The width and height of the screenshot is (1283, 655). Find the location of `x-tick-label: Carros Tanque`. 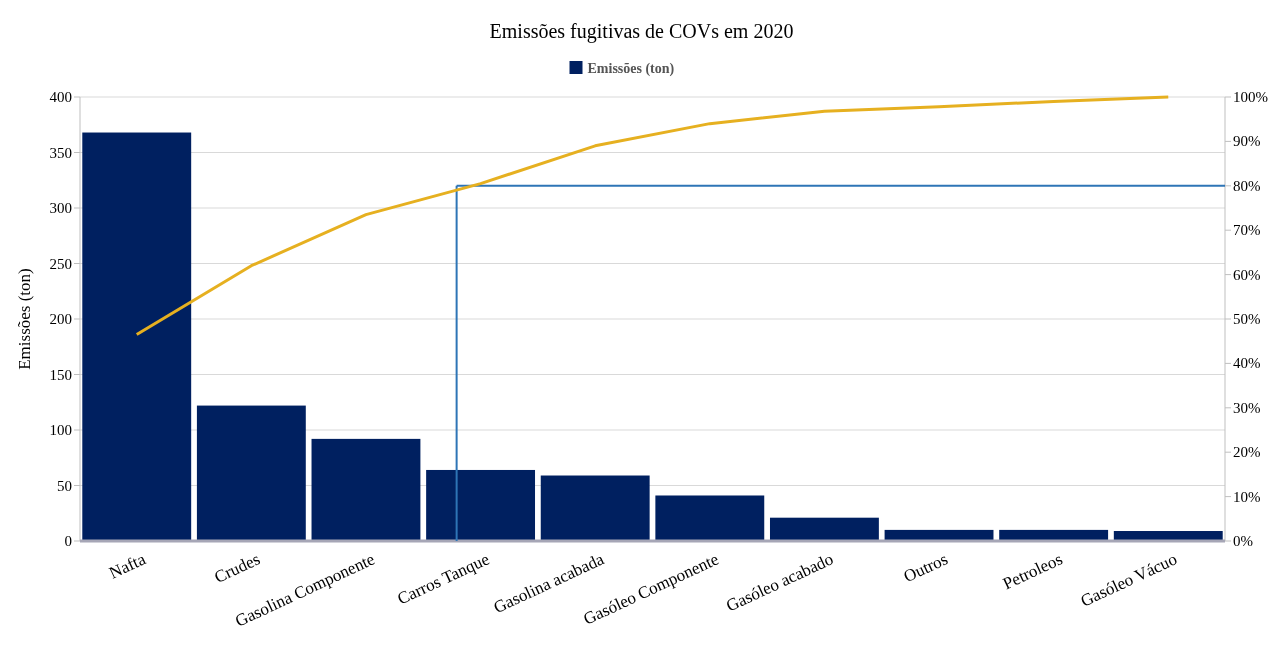

x-tick-label: Carros Tanque is located at coordinates (443, 579).